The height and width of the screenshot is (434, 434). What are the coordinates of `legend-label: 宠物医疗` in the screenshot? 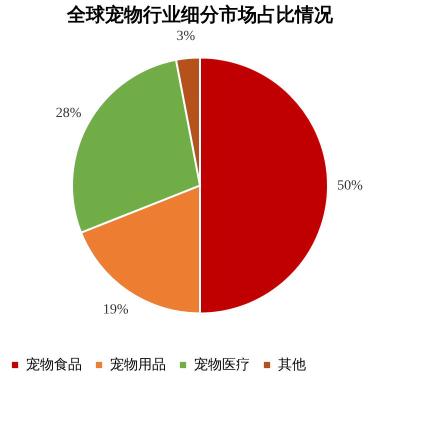 It's located at (222, 365).